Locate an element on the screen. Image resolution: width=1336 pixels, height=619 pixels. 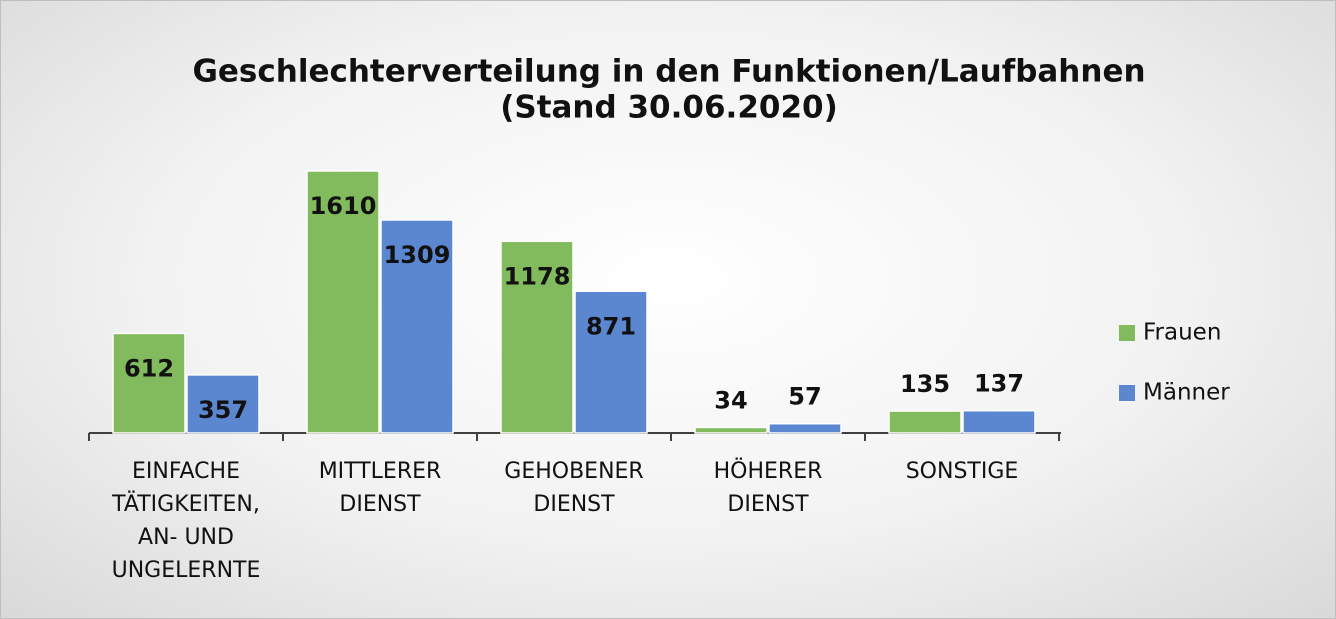
data-label: 357 is located at coordinates (223, 410).